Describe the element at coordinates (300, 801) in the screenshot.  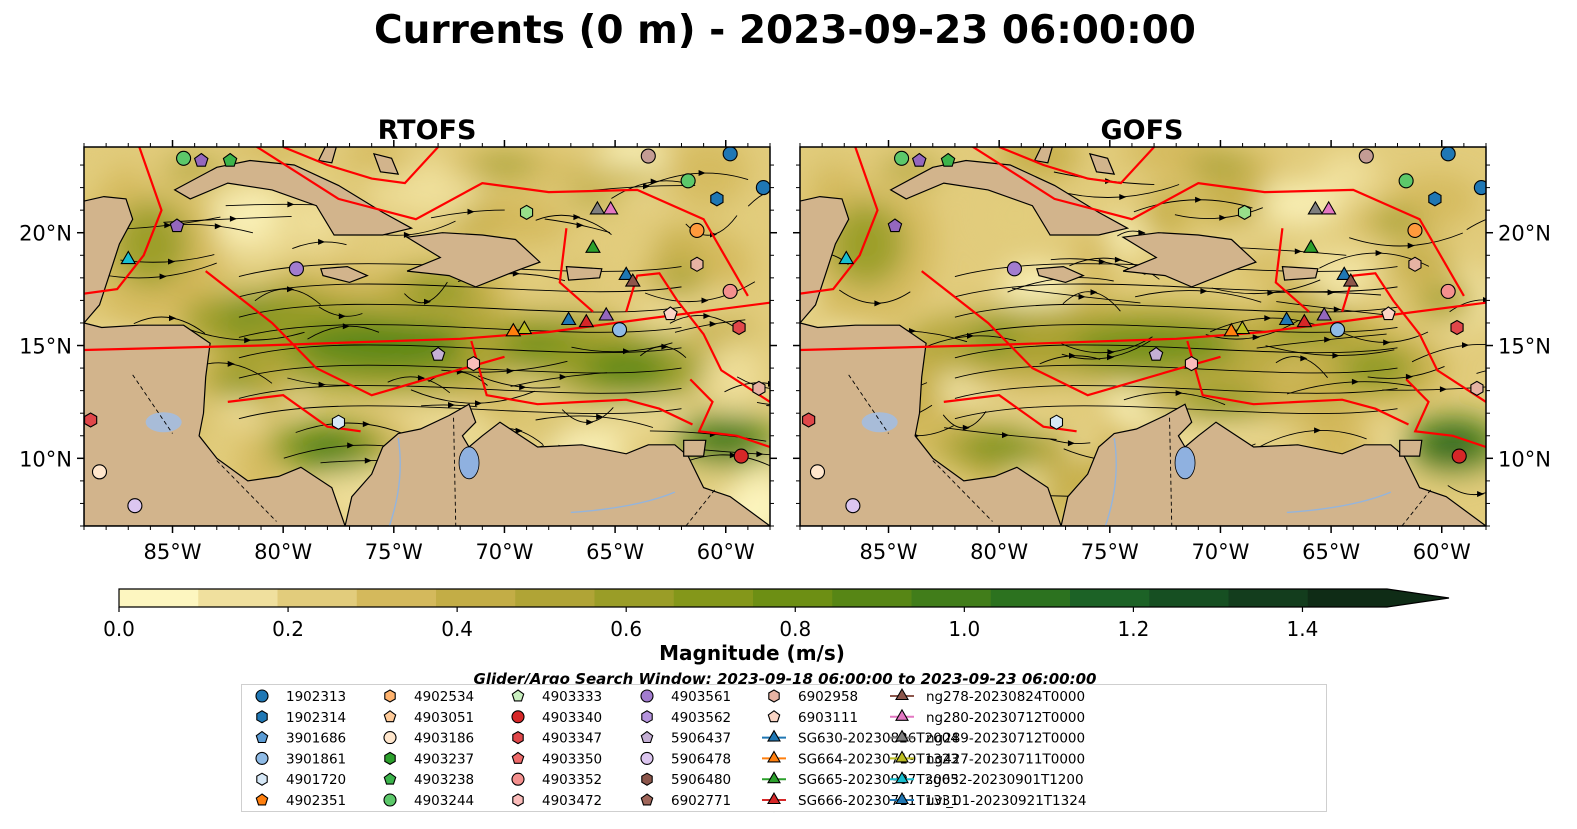
I see `legend-item: 4902351` at that location.